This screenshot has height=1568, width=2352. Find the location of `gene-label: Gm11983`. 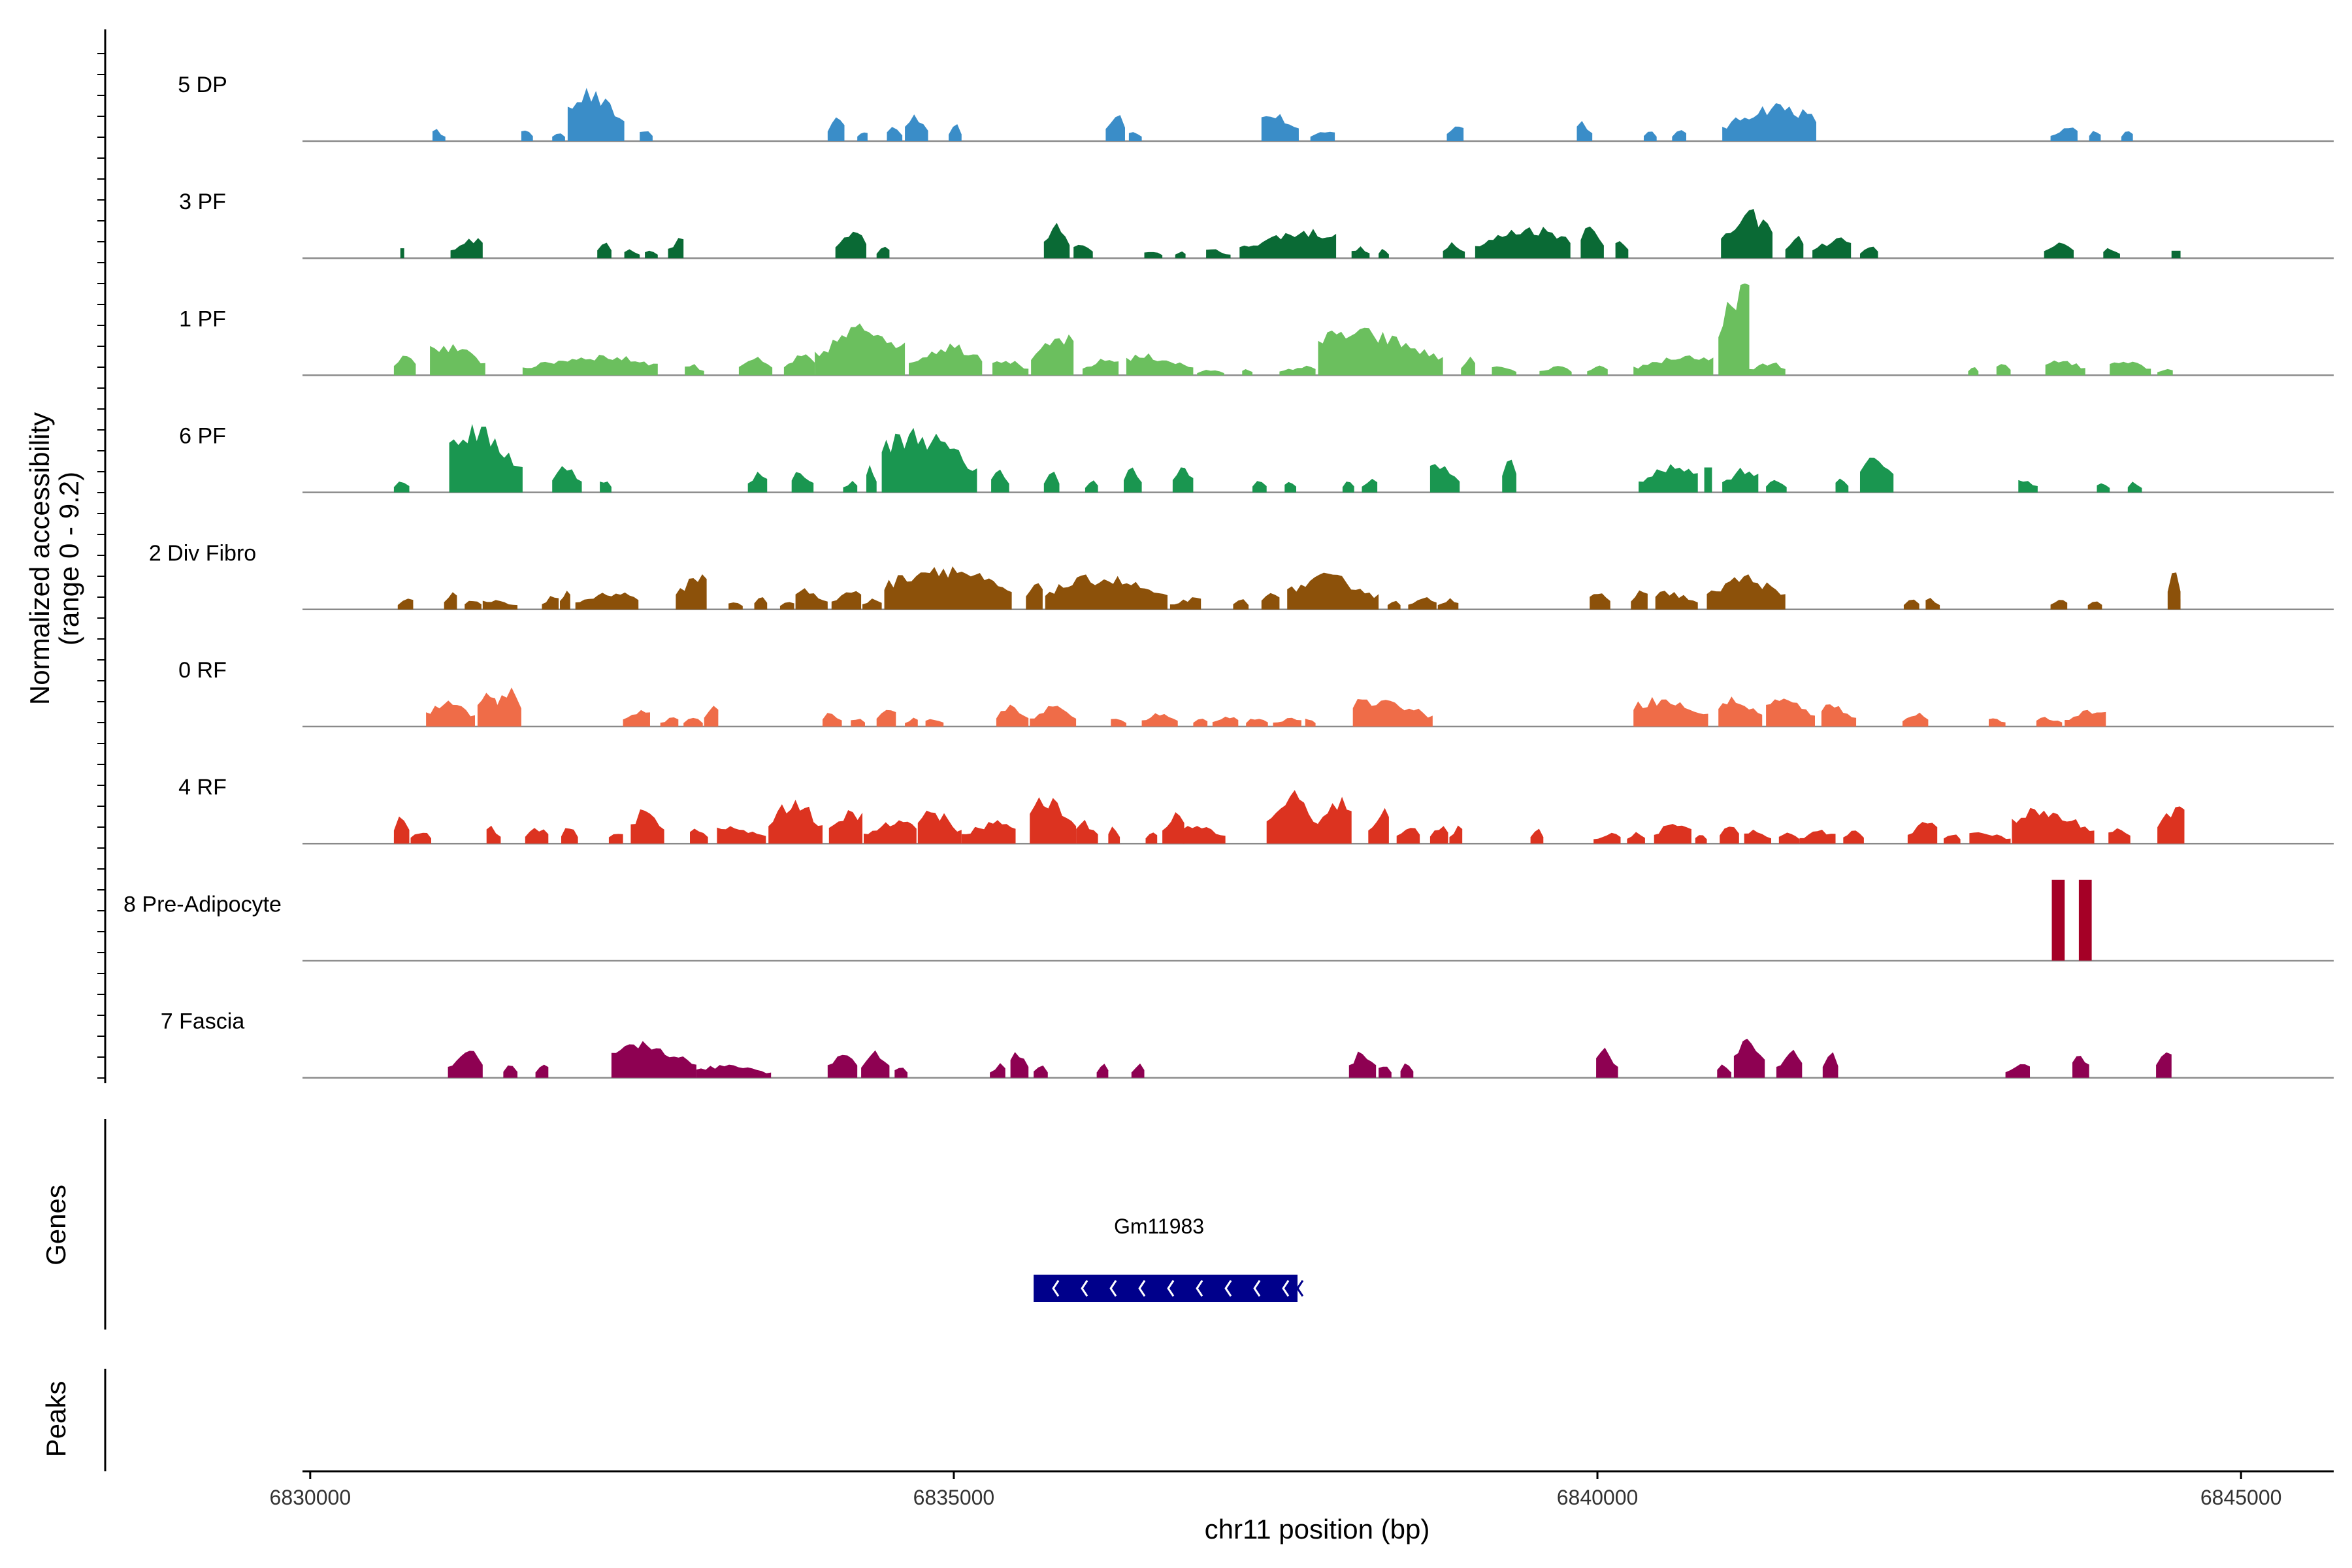

gene-label: Gm11983 is located at coordinates (1159, 1226).